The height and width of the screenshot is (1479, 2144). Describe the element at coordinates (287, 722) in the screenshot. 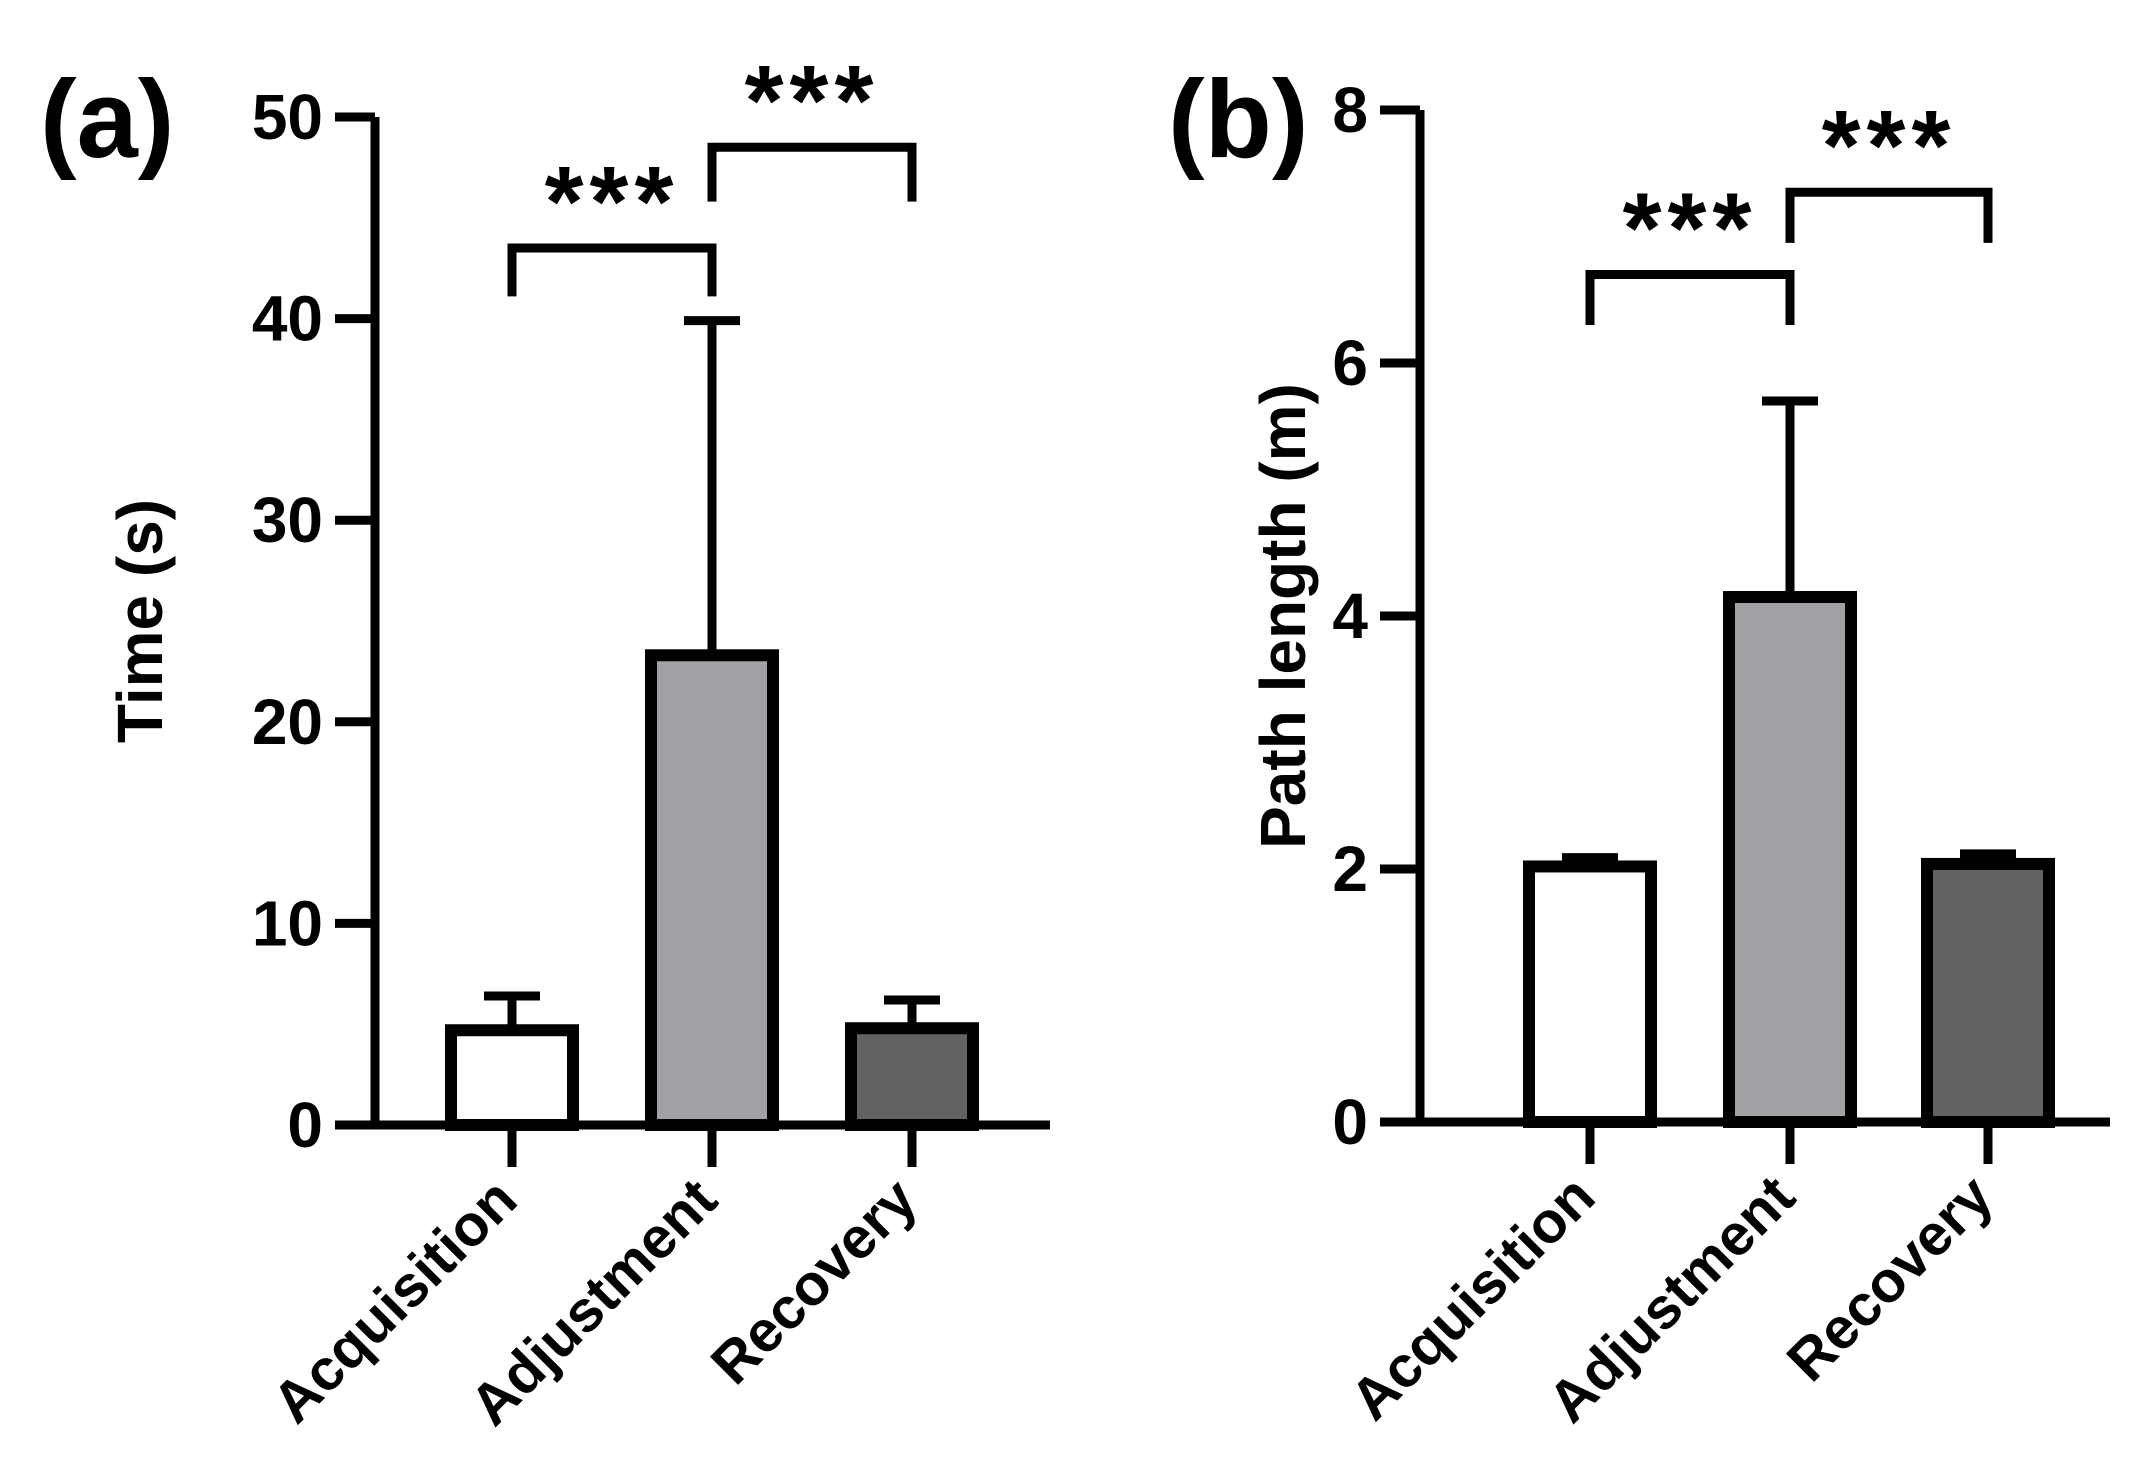

I see `y-tick-label: 20` at that location.